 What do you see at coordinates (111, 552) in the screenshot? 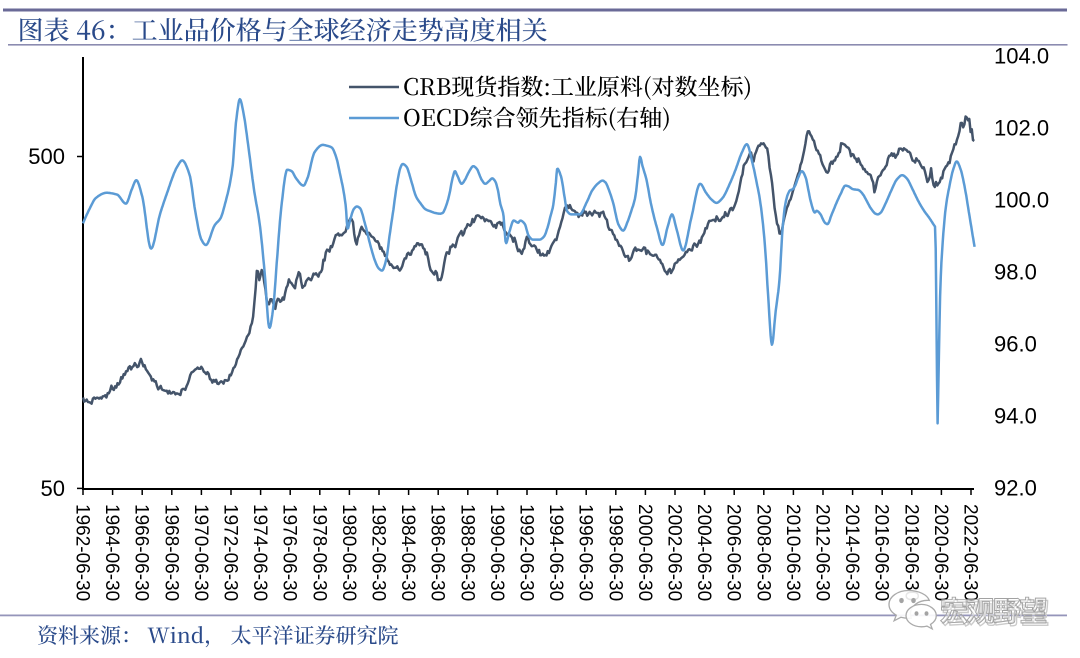
I see `svg-text: 1964-06-30` at bounding box center [111, 552].